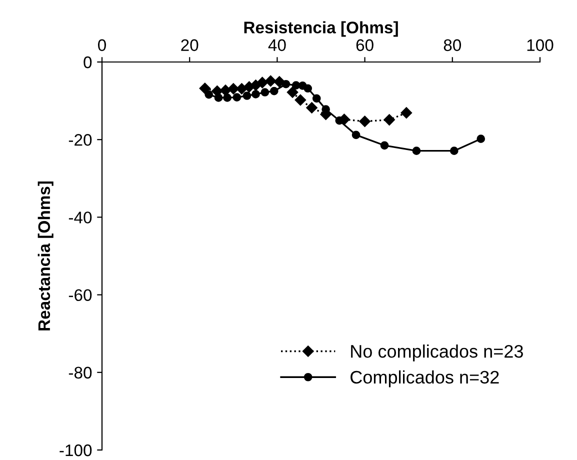  What do you see at coordinates (540, 45) in the screenshot?
I see `x-tick-label: 100` at bounding box center [540, 45].